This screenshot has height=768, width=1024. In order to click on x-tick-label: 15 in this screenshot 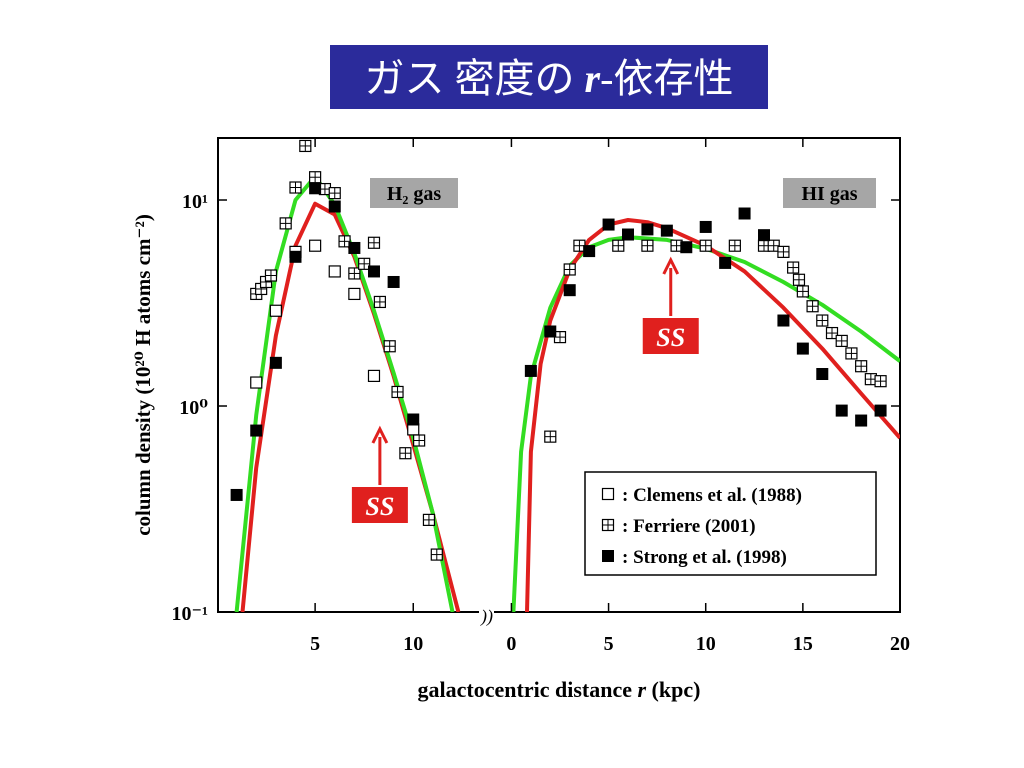, I will do `click(803, 644)`.